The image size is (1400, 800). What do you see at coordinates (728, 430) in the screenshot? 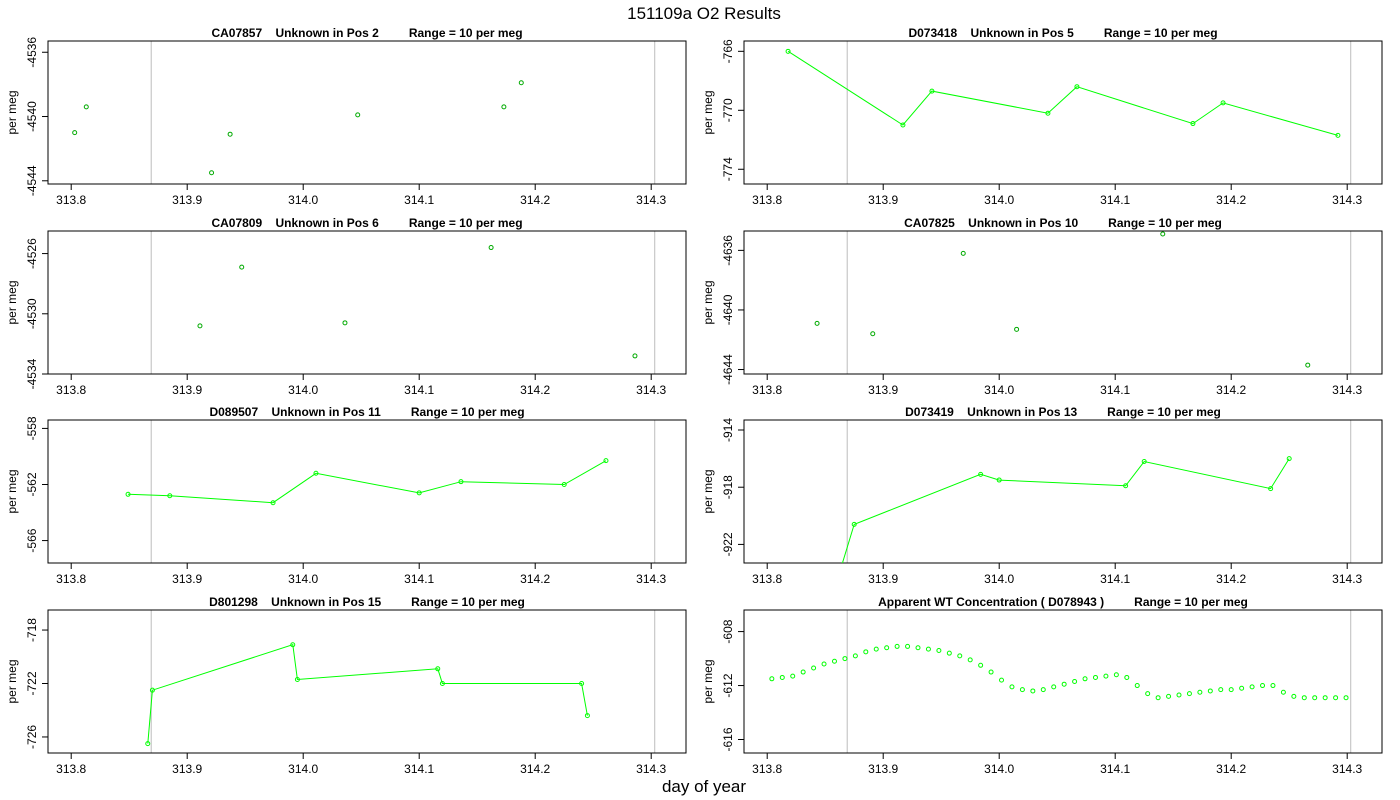
I see `y-tick-label: -914` at bounding box center [728, 430].